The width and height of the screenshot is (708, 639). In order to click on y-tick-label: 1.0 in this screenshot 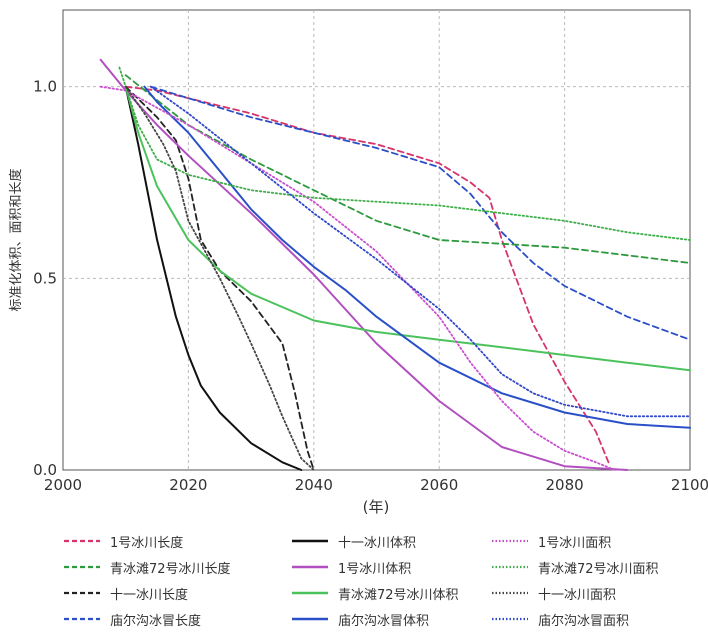, I will do `click(45, 87)`.